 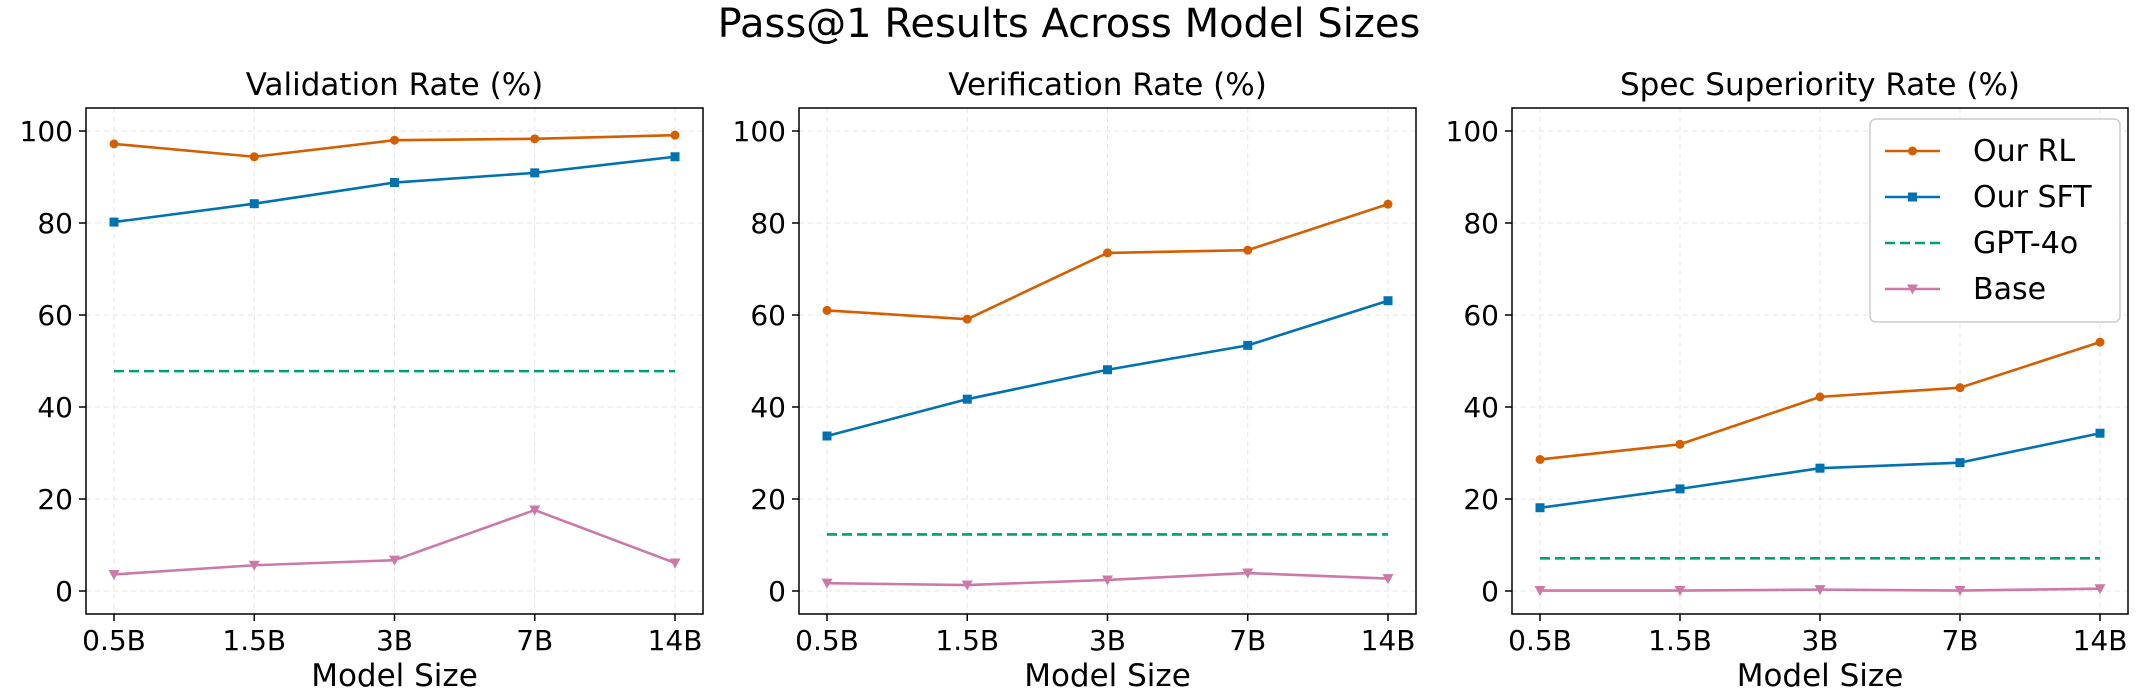 What do you see at coordinates (1107, 85) in the screenshot?
I see `panel-title: Verification Rate (%)` at bounding box center [1107, 85].